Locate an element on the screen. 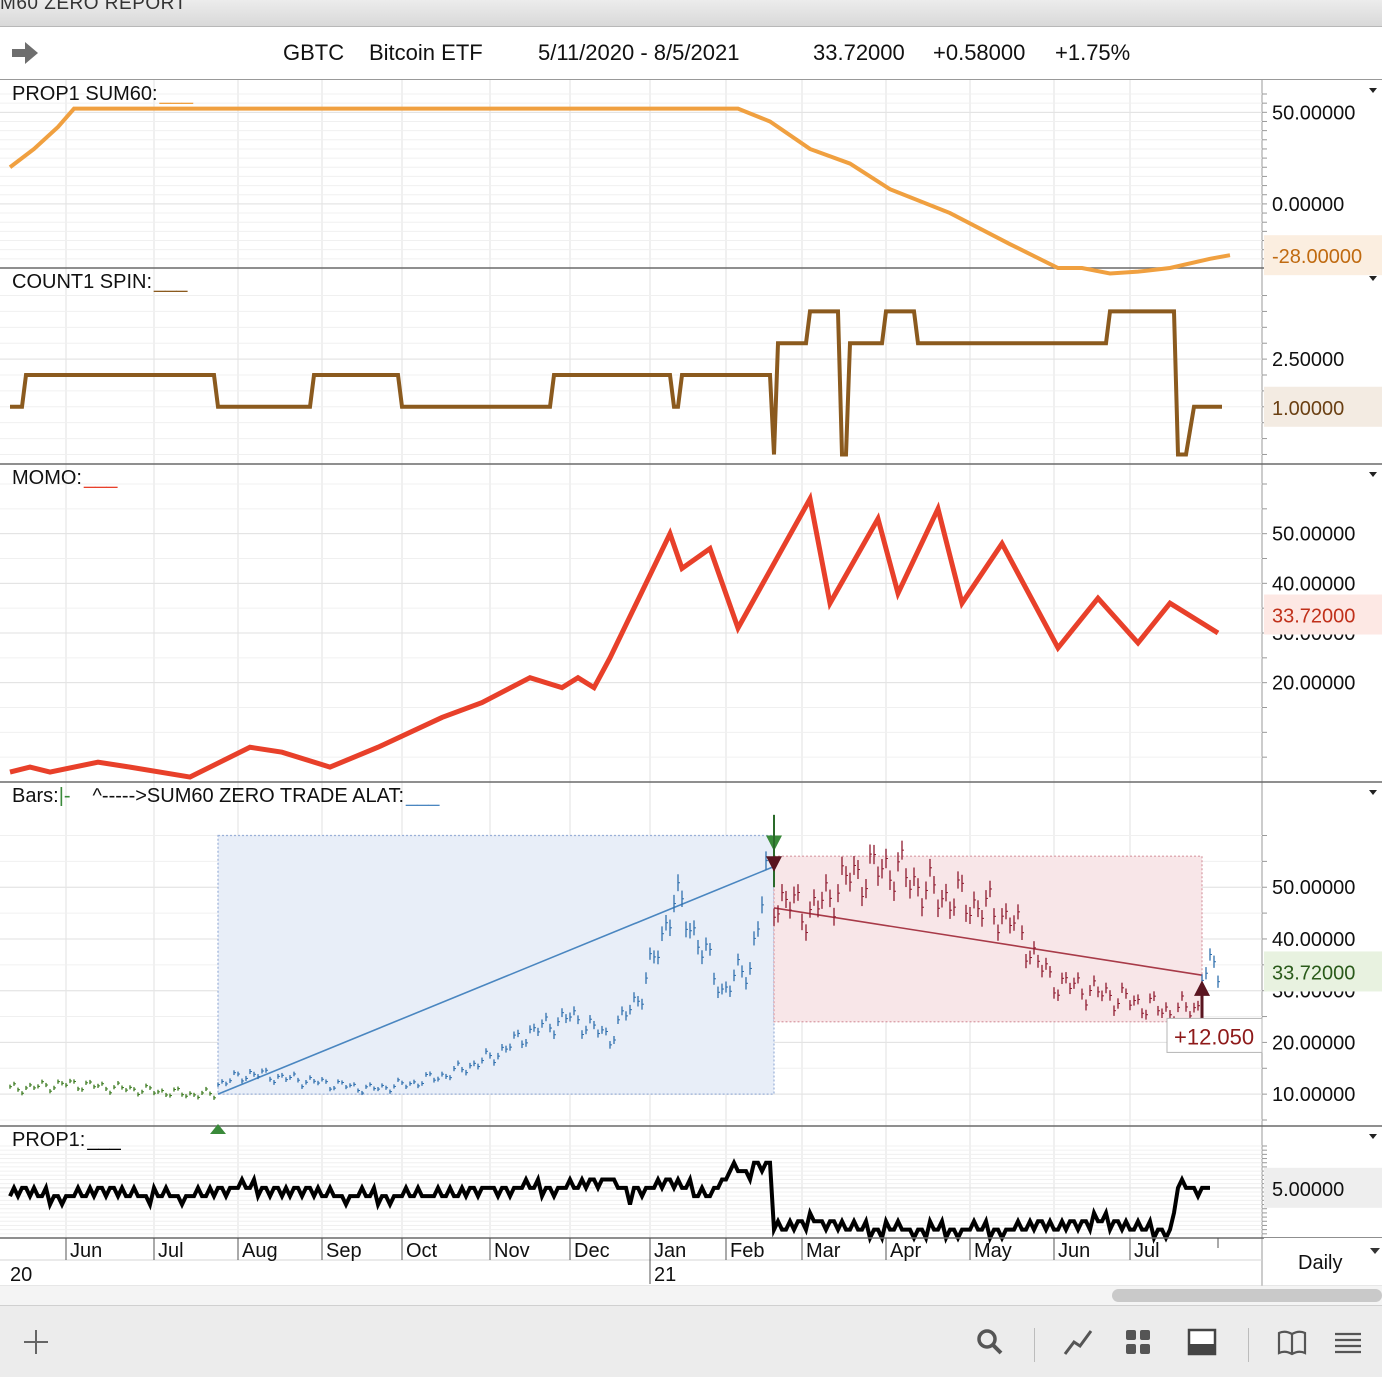 The width and height of the screenshot is (1382, 1377). panel-label: COUNT1 SPIN: is located at coordinates (82, 282).